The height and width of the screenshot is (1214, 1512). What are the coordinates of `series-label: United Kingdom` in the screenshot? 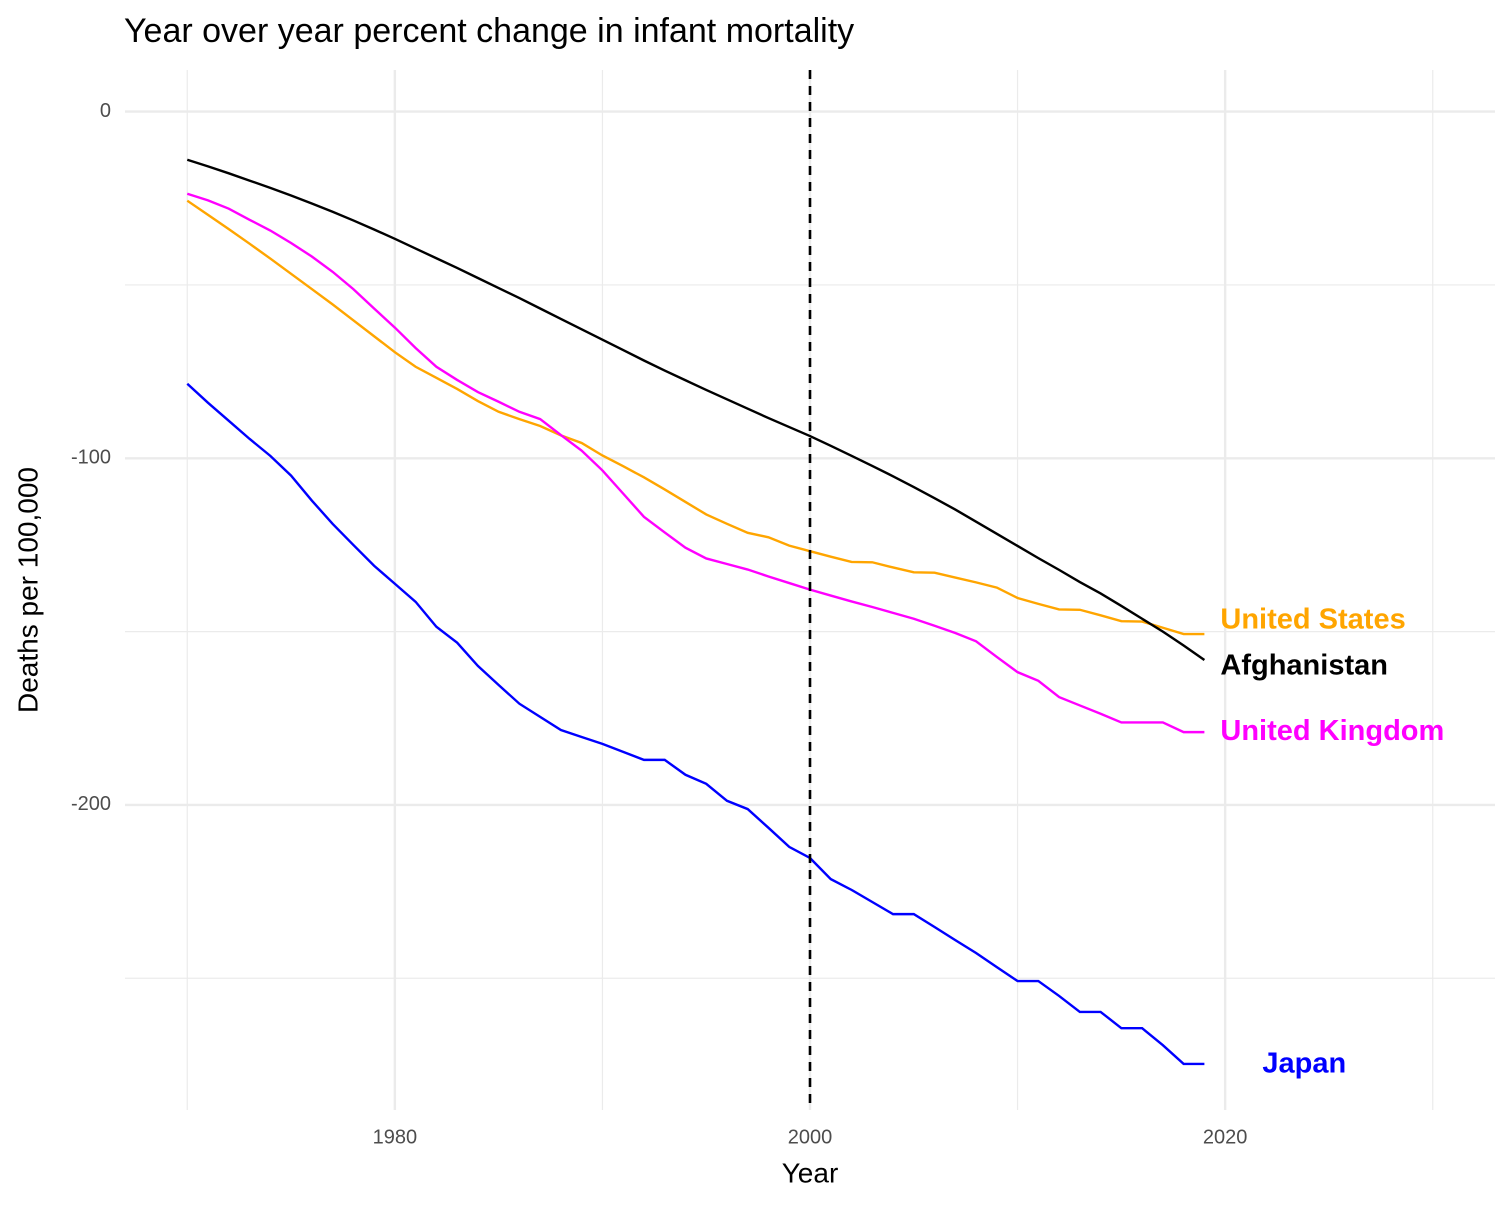 It's located at (1332, 731).